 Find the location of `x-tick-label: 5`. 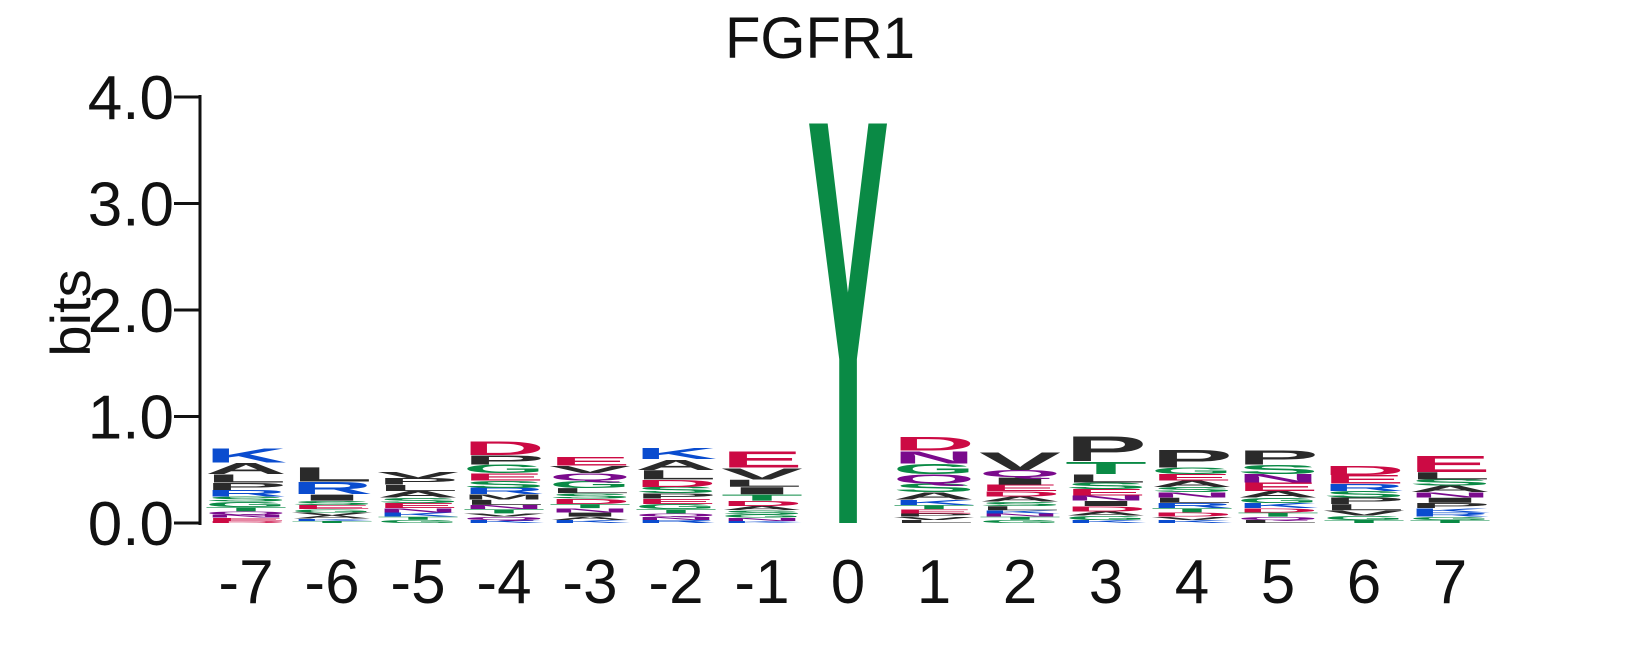

x-tick-label: 5 is located at coordinates (1278, 582).